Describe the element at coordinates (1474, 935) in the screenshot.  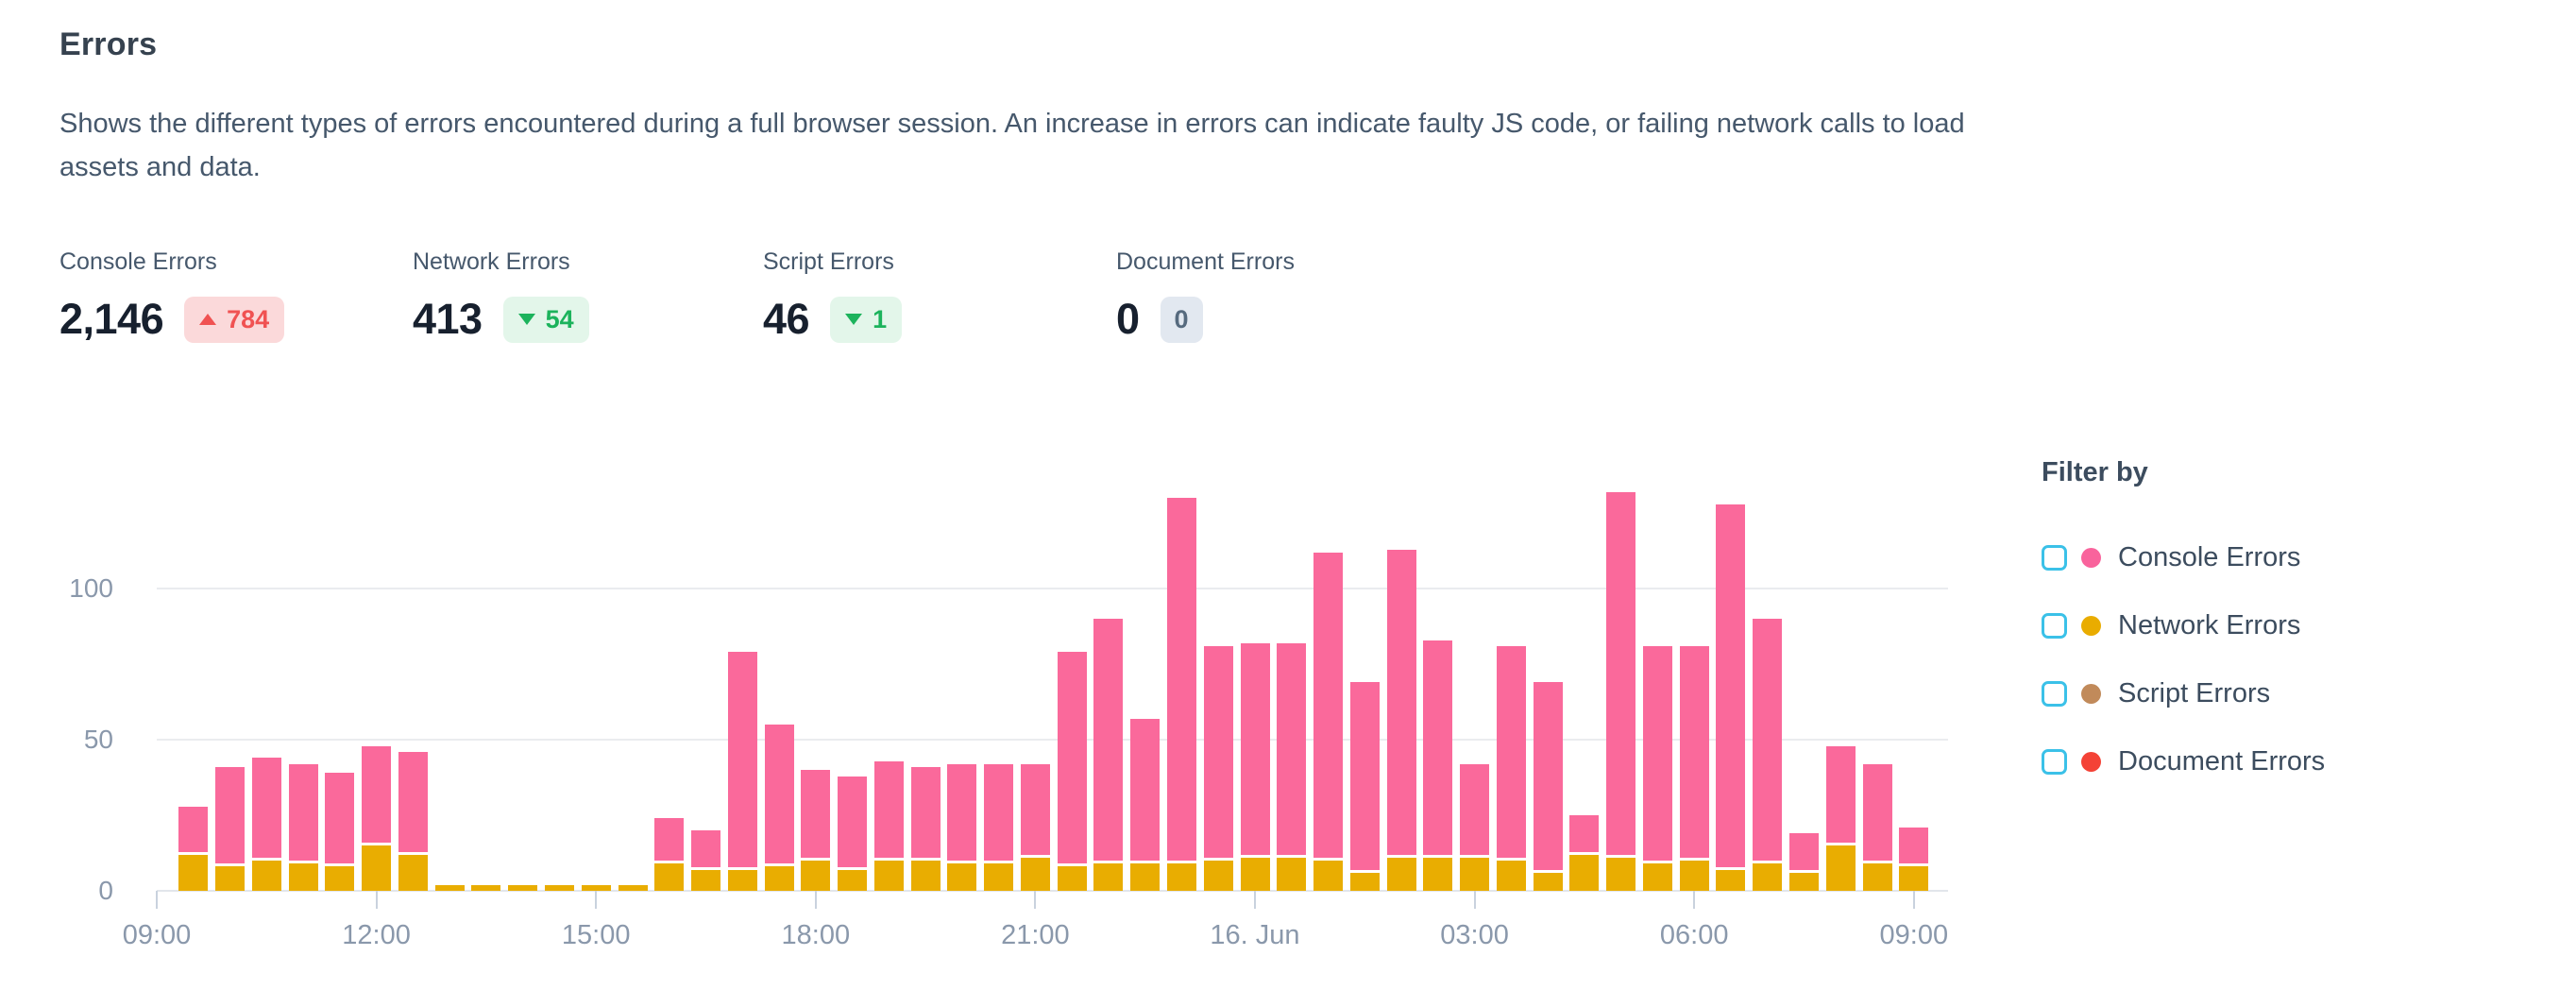
I see `x-axis-label: 03:00` at that location.